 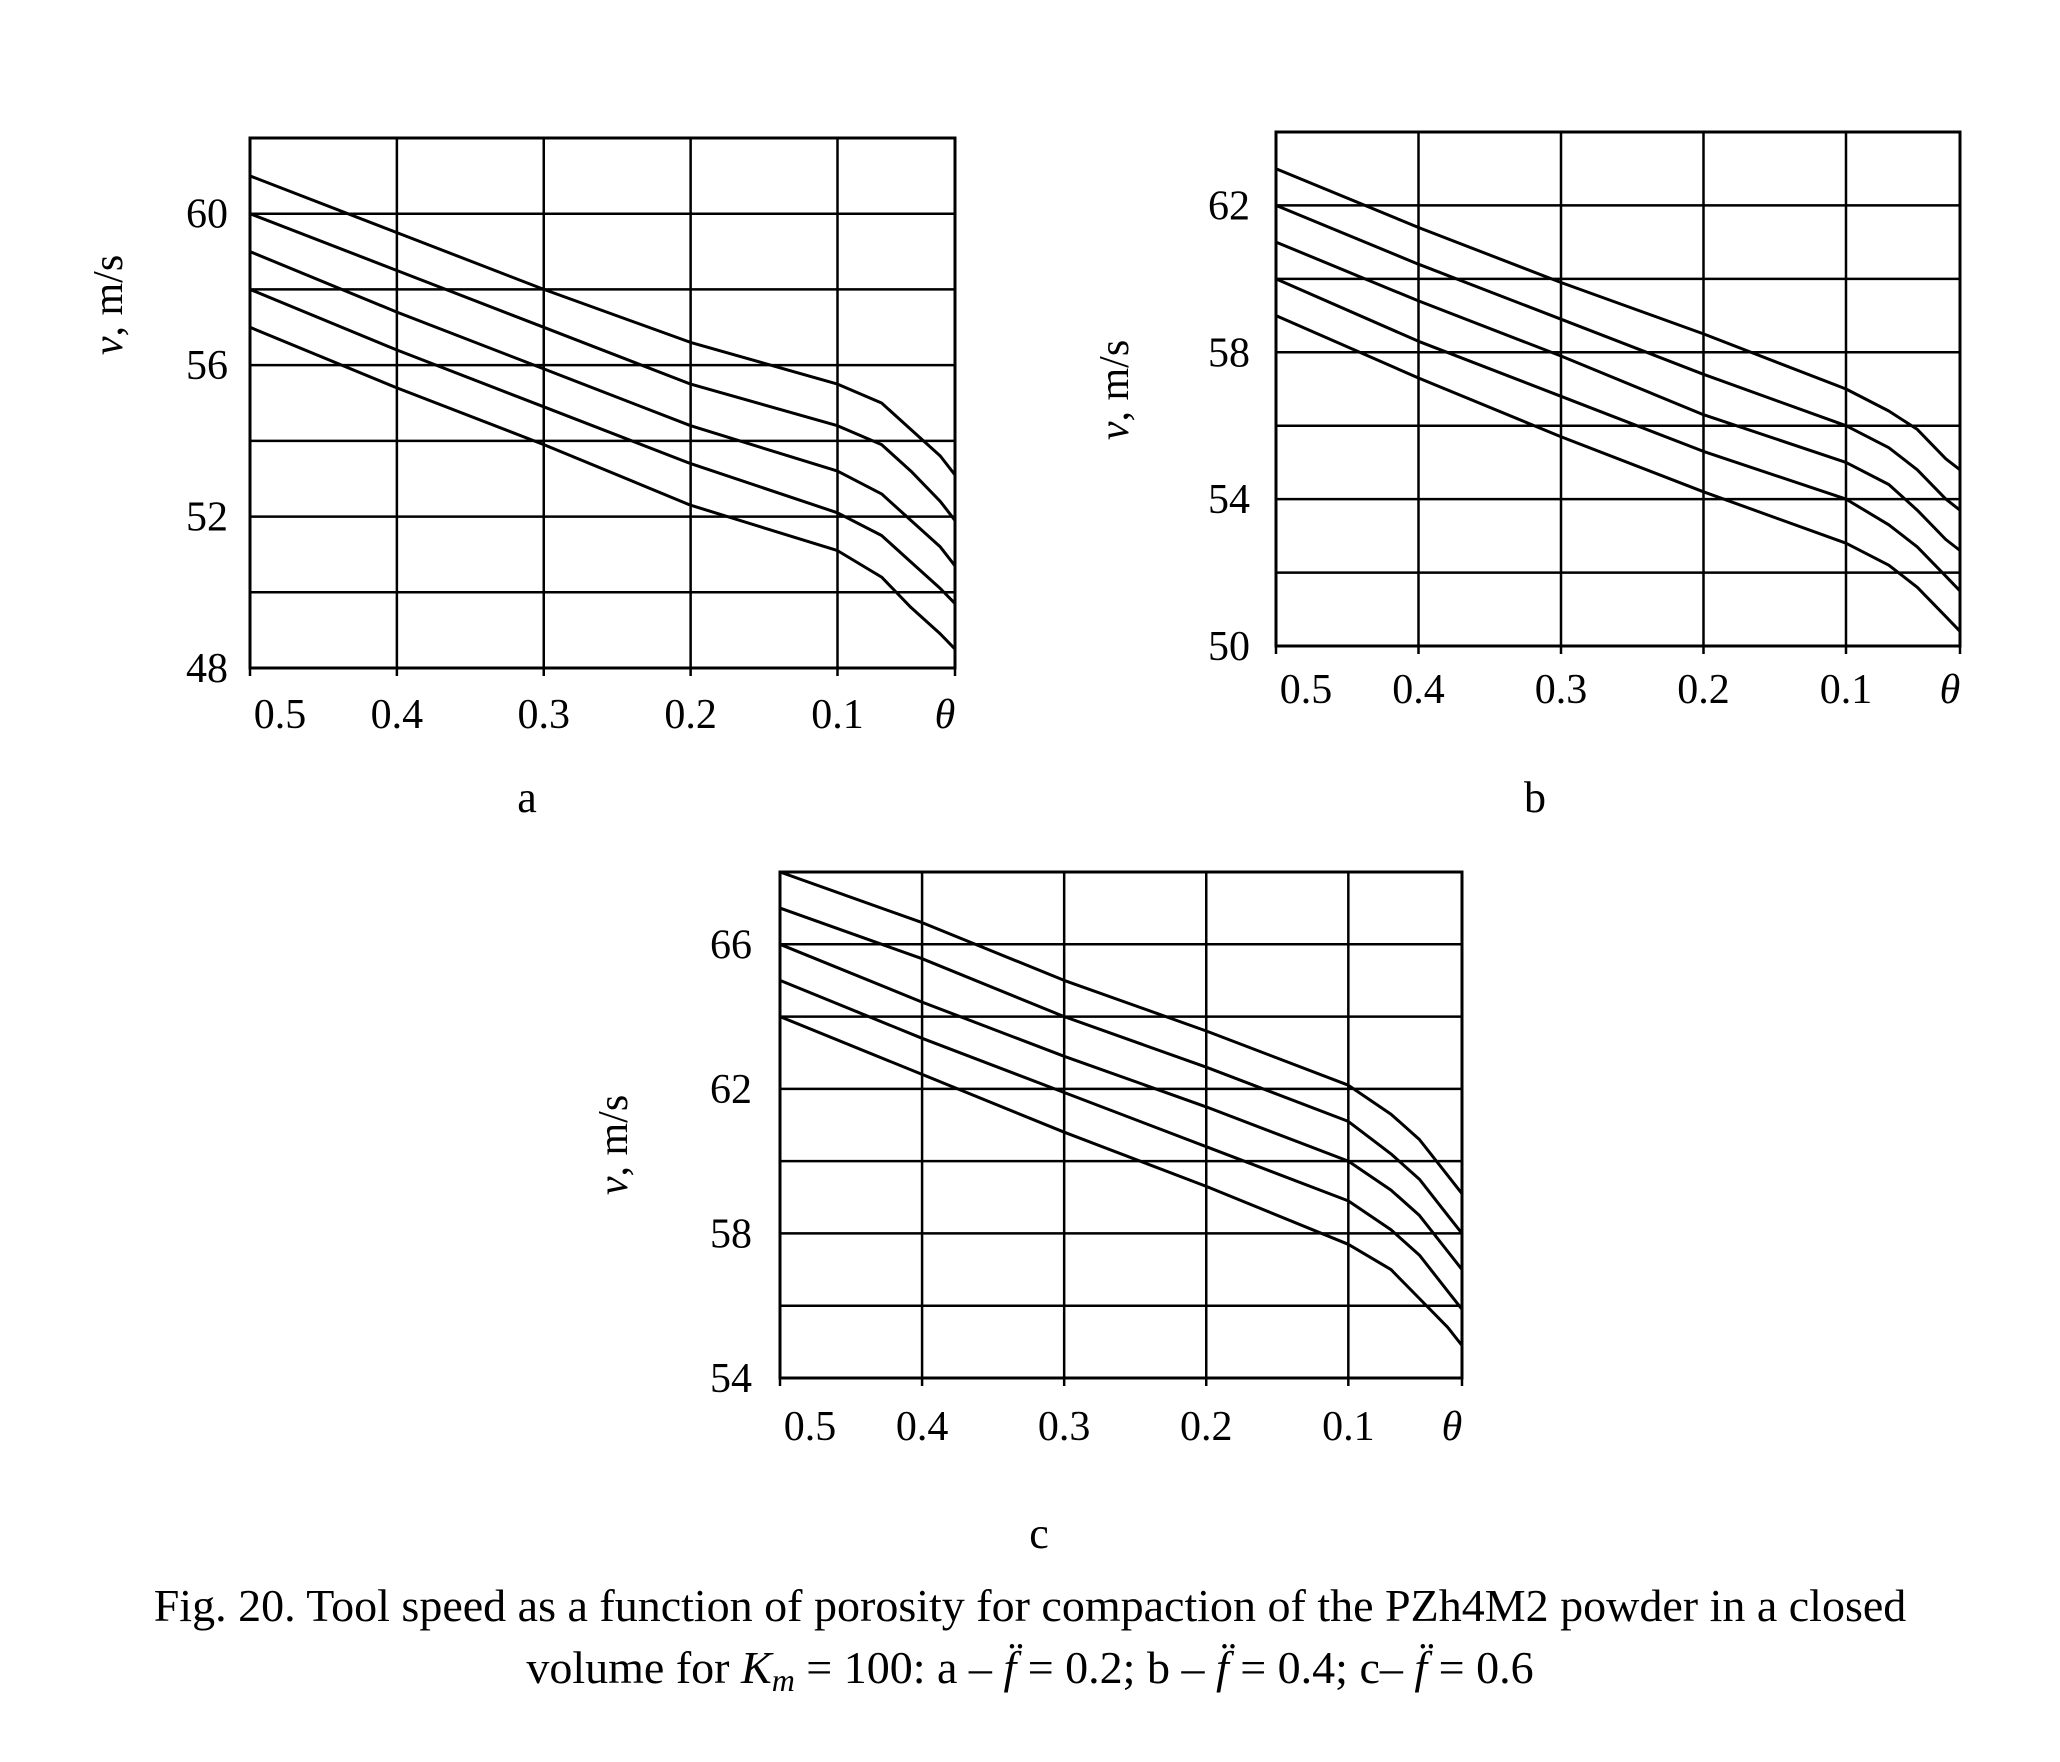 I want to click on y-tick-label: 60, so click(x=207, y=215).